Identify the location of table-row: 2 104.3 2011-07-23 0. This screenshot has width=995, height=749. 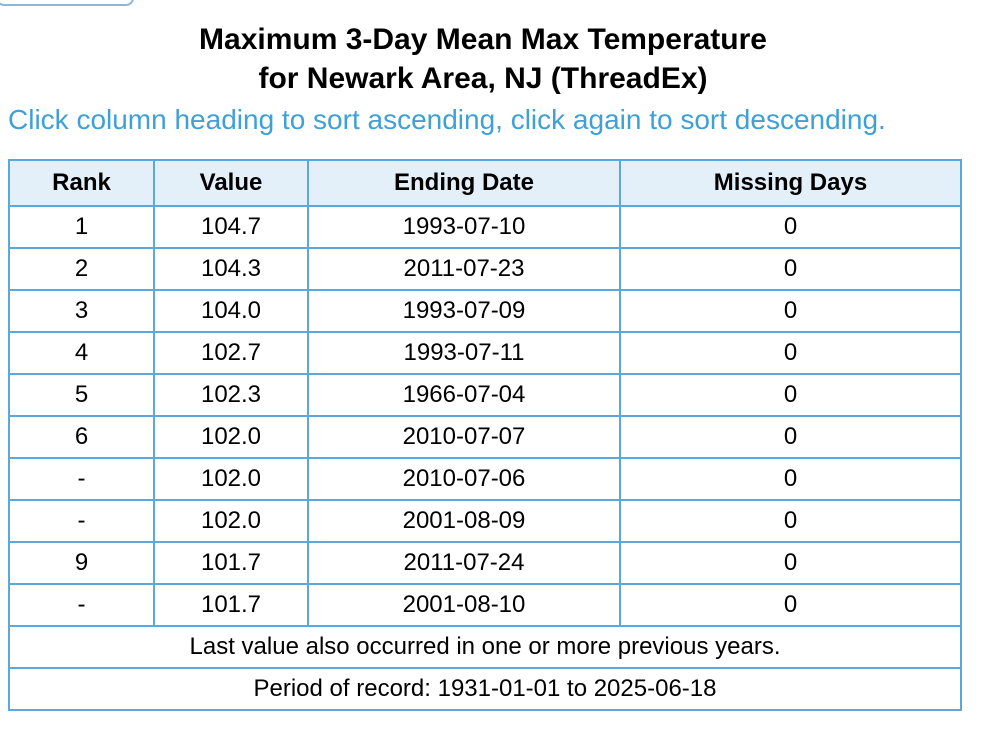
(485, 269).